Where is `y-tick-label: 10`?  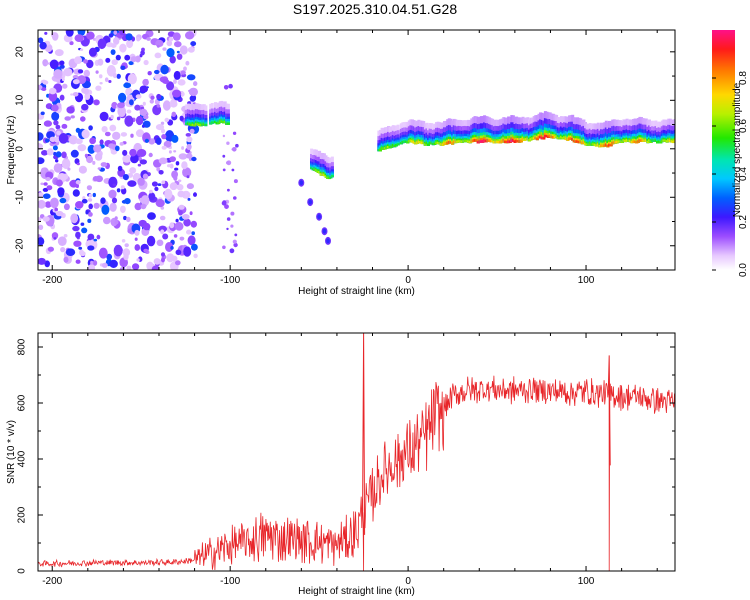
y-tick-label: 10 is located at coordinates (20, 100).